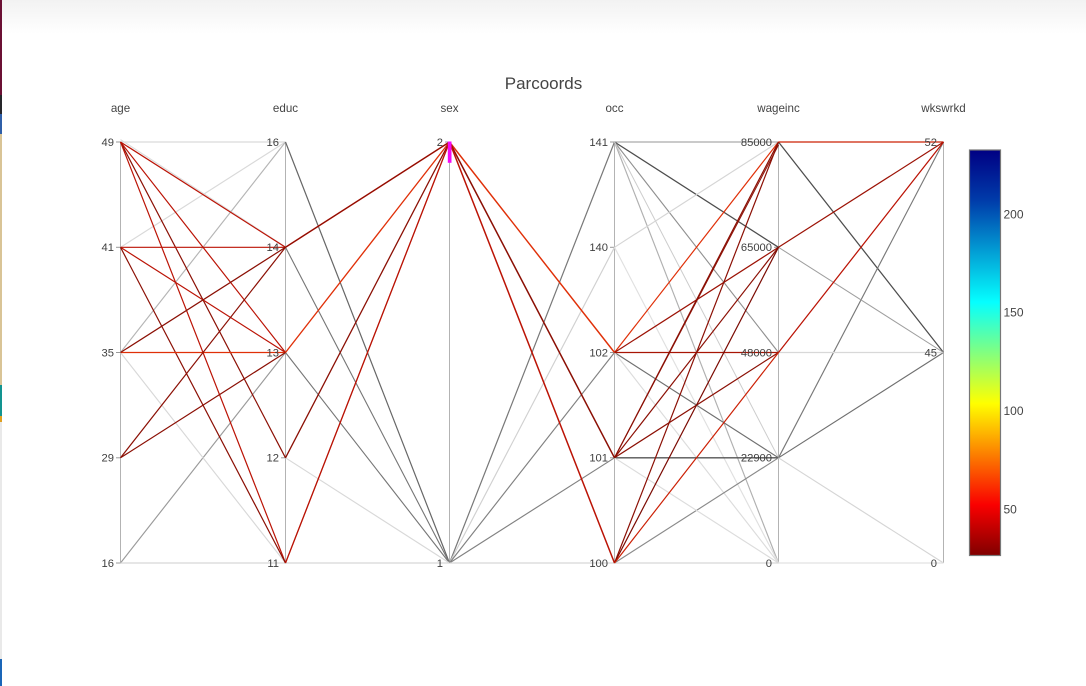 This screenshot has height=686, width=1086. What do you see at coordinates (273, 564) in the screenshot?
I see `svg-text: 11` at bounding box center [273, 564].